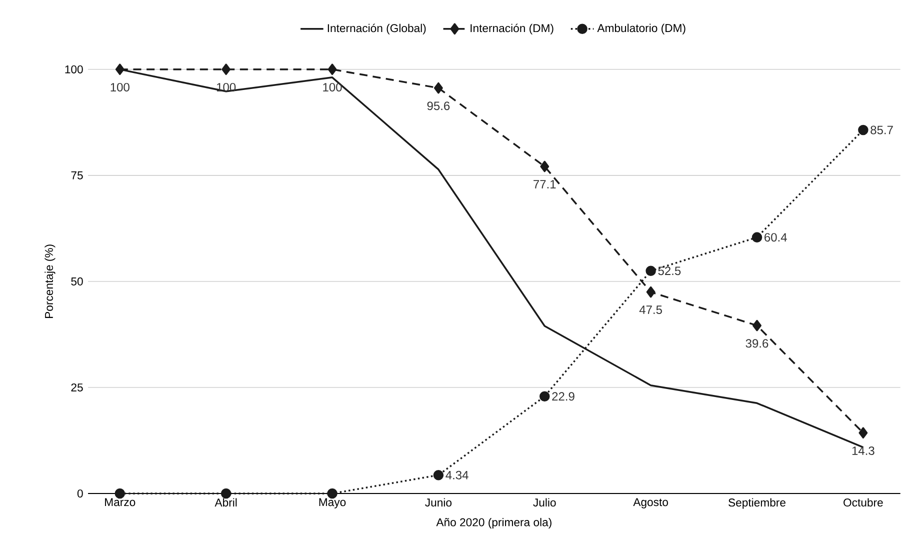  Describe the element at coordinates (50, 281) in the screenshot. I see `y-axis-title: Porcentaje (%)` at that location.